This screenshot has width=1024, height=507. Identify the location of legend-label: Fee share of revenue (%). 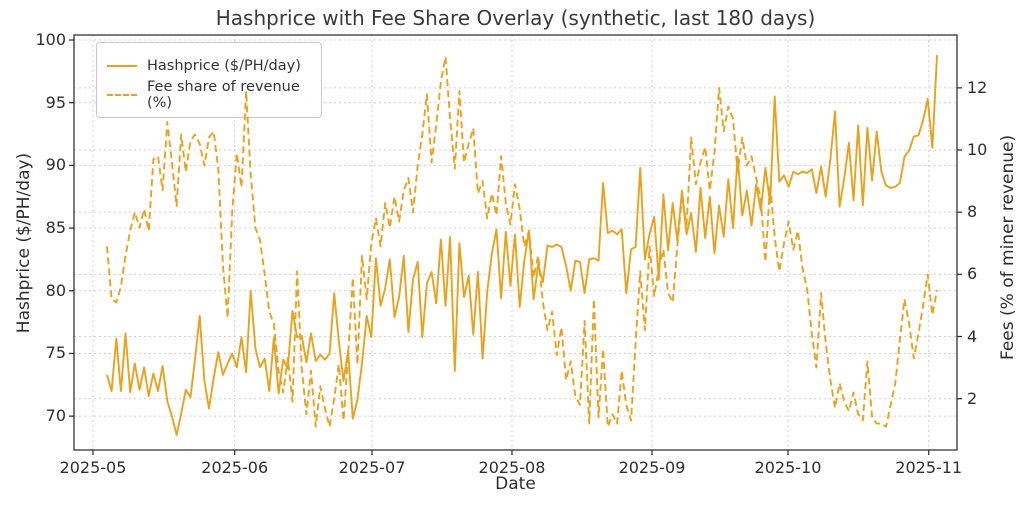
(223, 94).